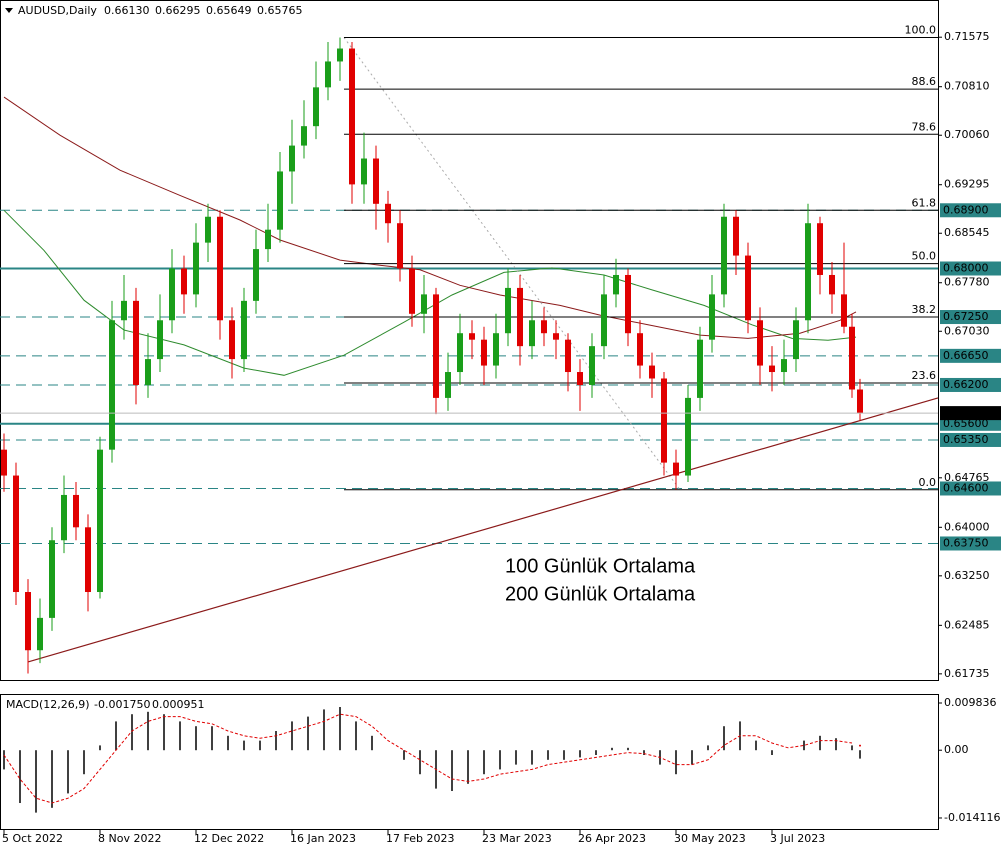  What do you see at coordinates (967, 575) in the screenshot?
I see `y-tick-label: 0.63250` at bounding box center [967, 575].